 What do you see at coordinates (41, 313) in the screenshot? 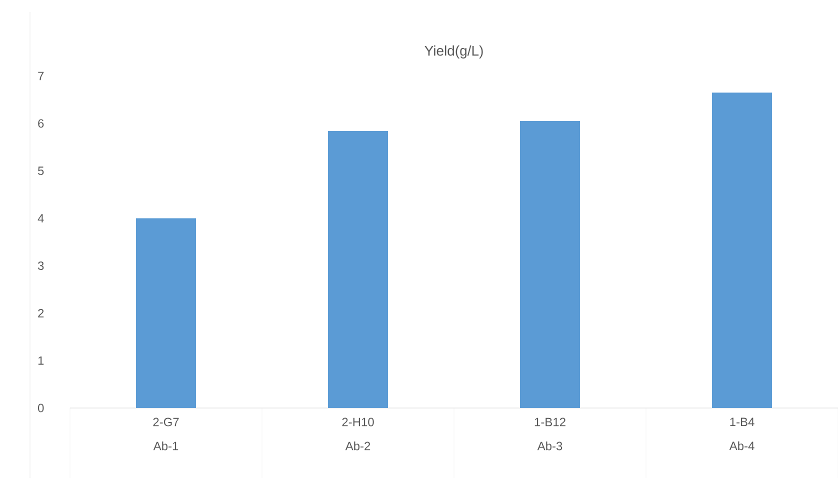
I see `y-tick-label: 2` at bounding box center [41, 313].